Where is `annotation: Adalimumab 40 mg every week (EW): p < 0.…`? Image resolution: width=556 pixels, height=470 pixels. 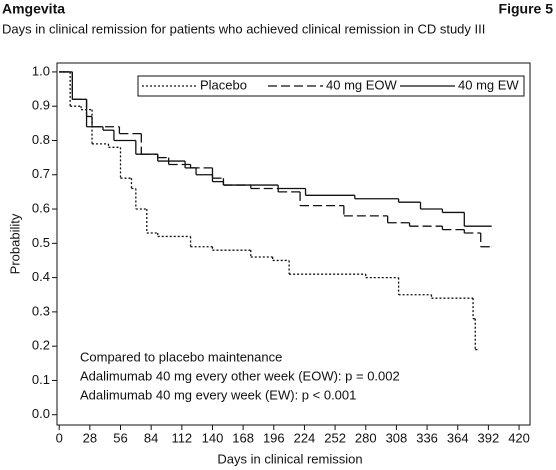 annotation: Adalimumab 40 mg every week (EW): p < 0.… is located at coordinates (218, 394).